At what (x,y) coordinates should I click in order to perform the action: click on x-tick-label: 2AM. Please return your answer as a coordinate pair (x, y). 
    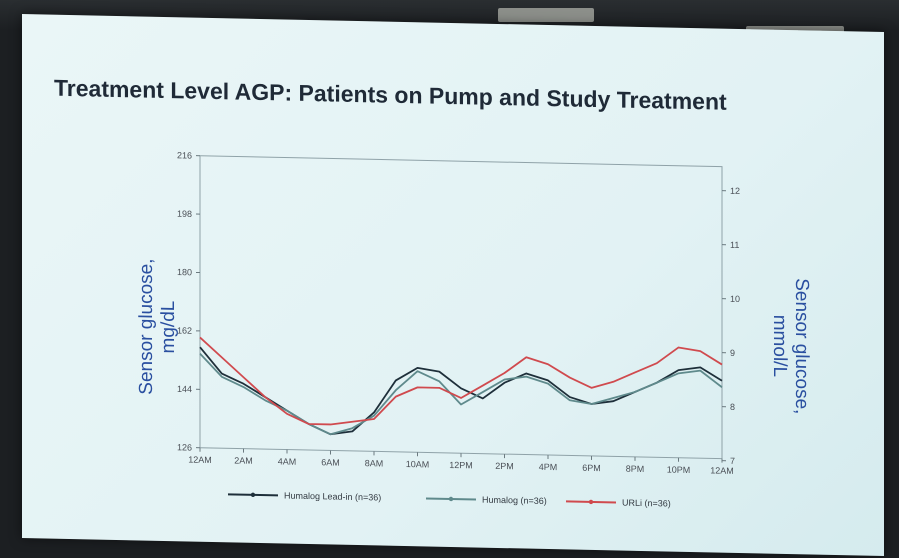
    Looking at the image, I should click on (243, 460).